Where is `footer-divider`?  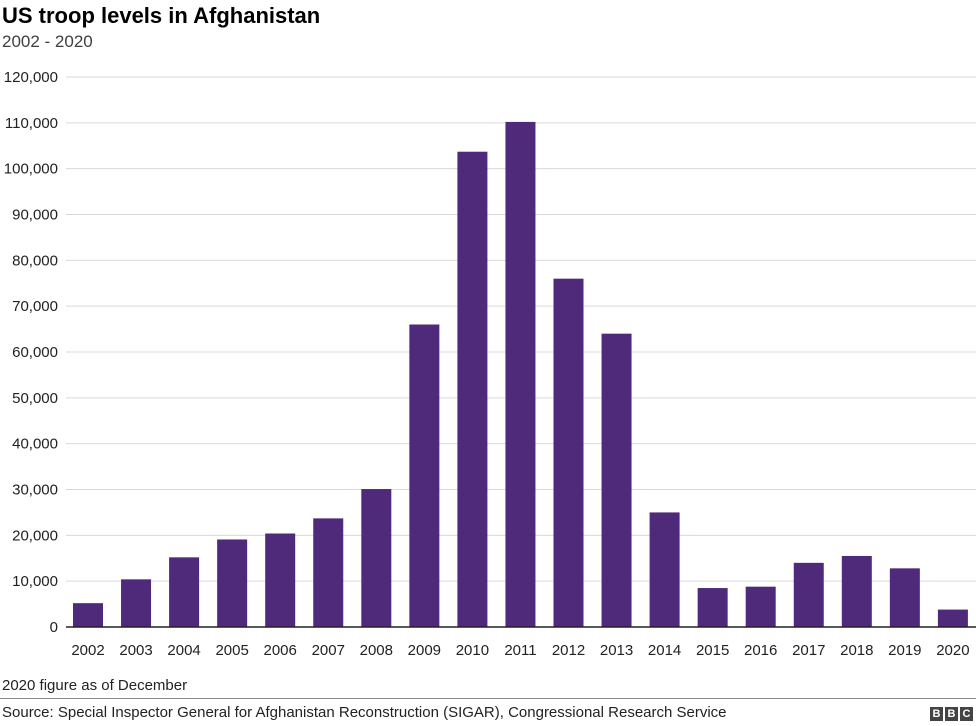 footer-divider is located at coordinates (488, 698).